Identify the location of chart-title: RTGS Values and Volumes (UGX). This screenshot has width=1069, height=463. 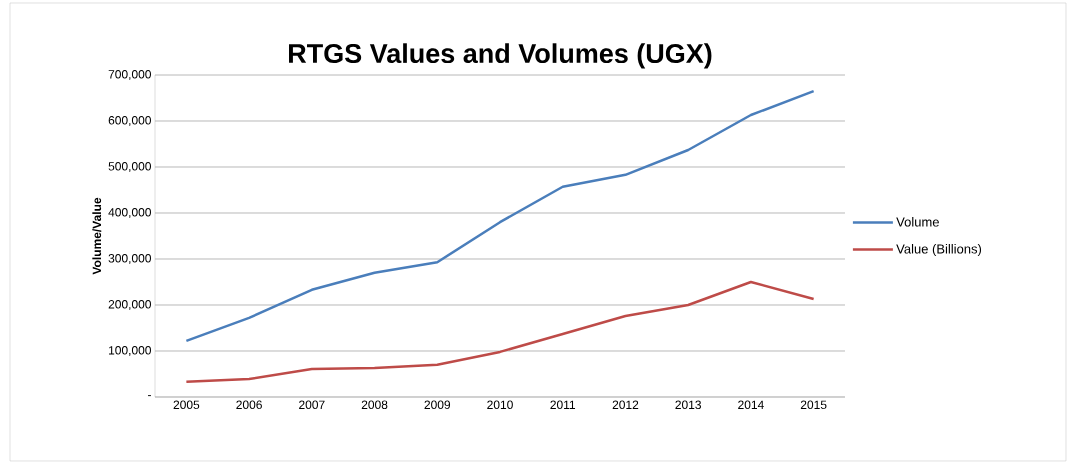
(500, 56).